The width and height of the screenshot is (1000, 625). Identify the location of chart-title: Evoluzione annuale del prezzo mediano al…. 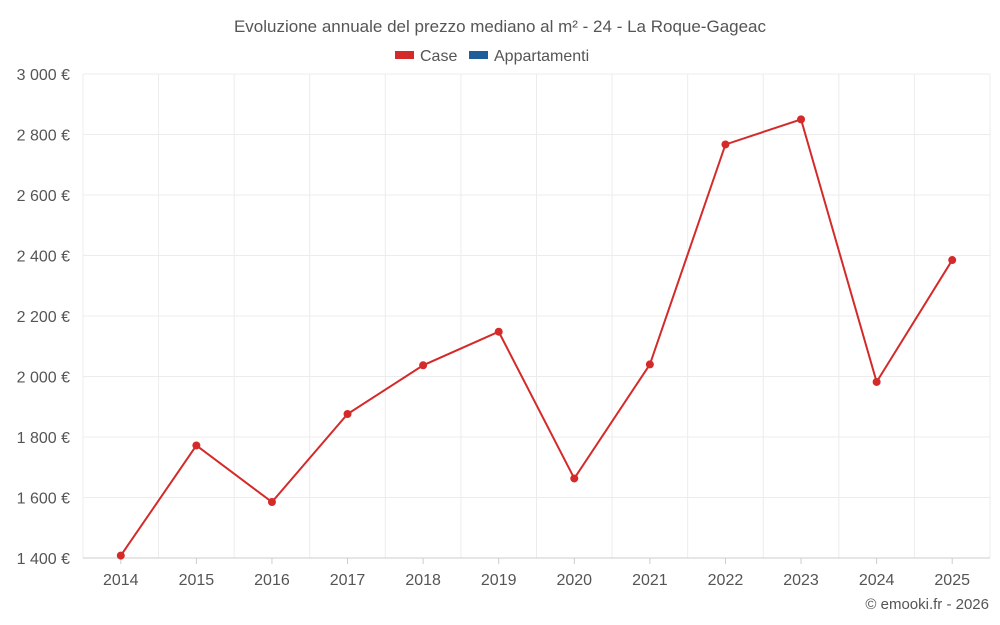
(500, 26).